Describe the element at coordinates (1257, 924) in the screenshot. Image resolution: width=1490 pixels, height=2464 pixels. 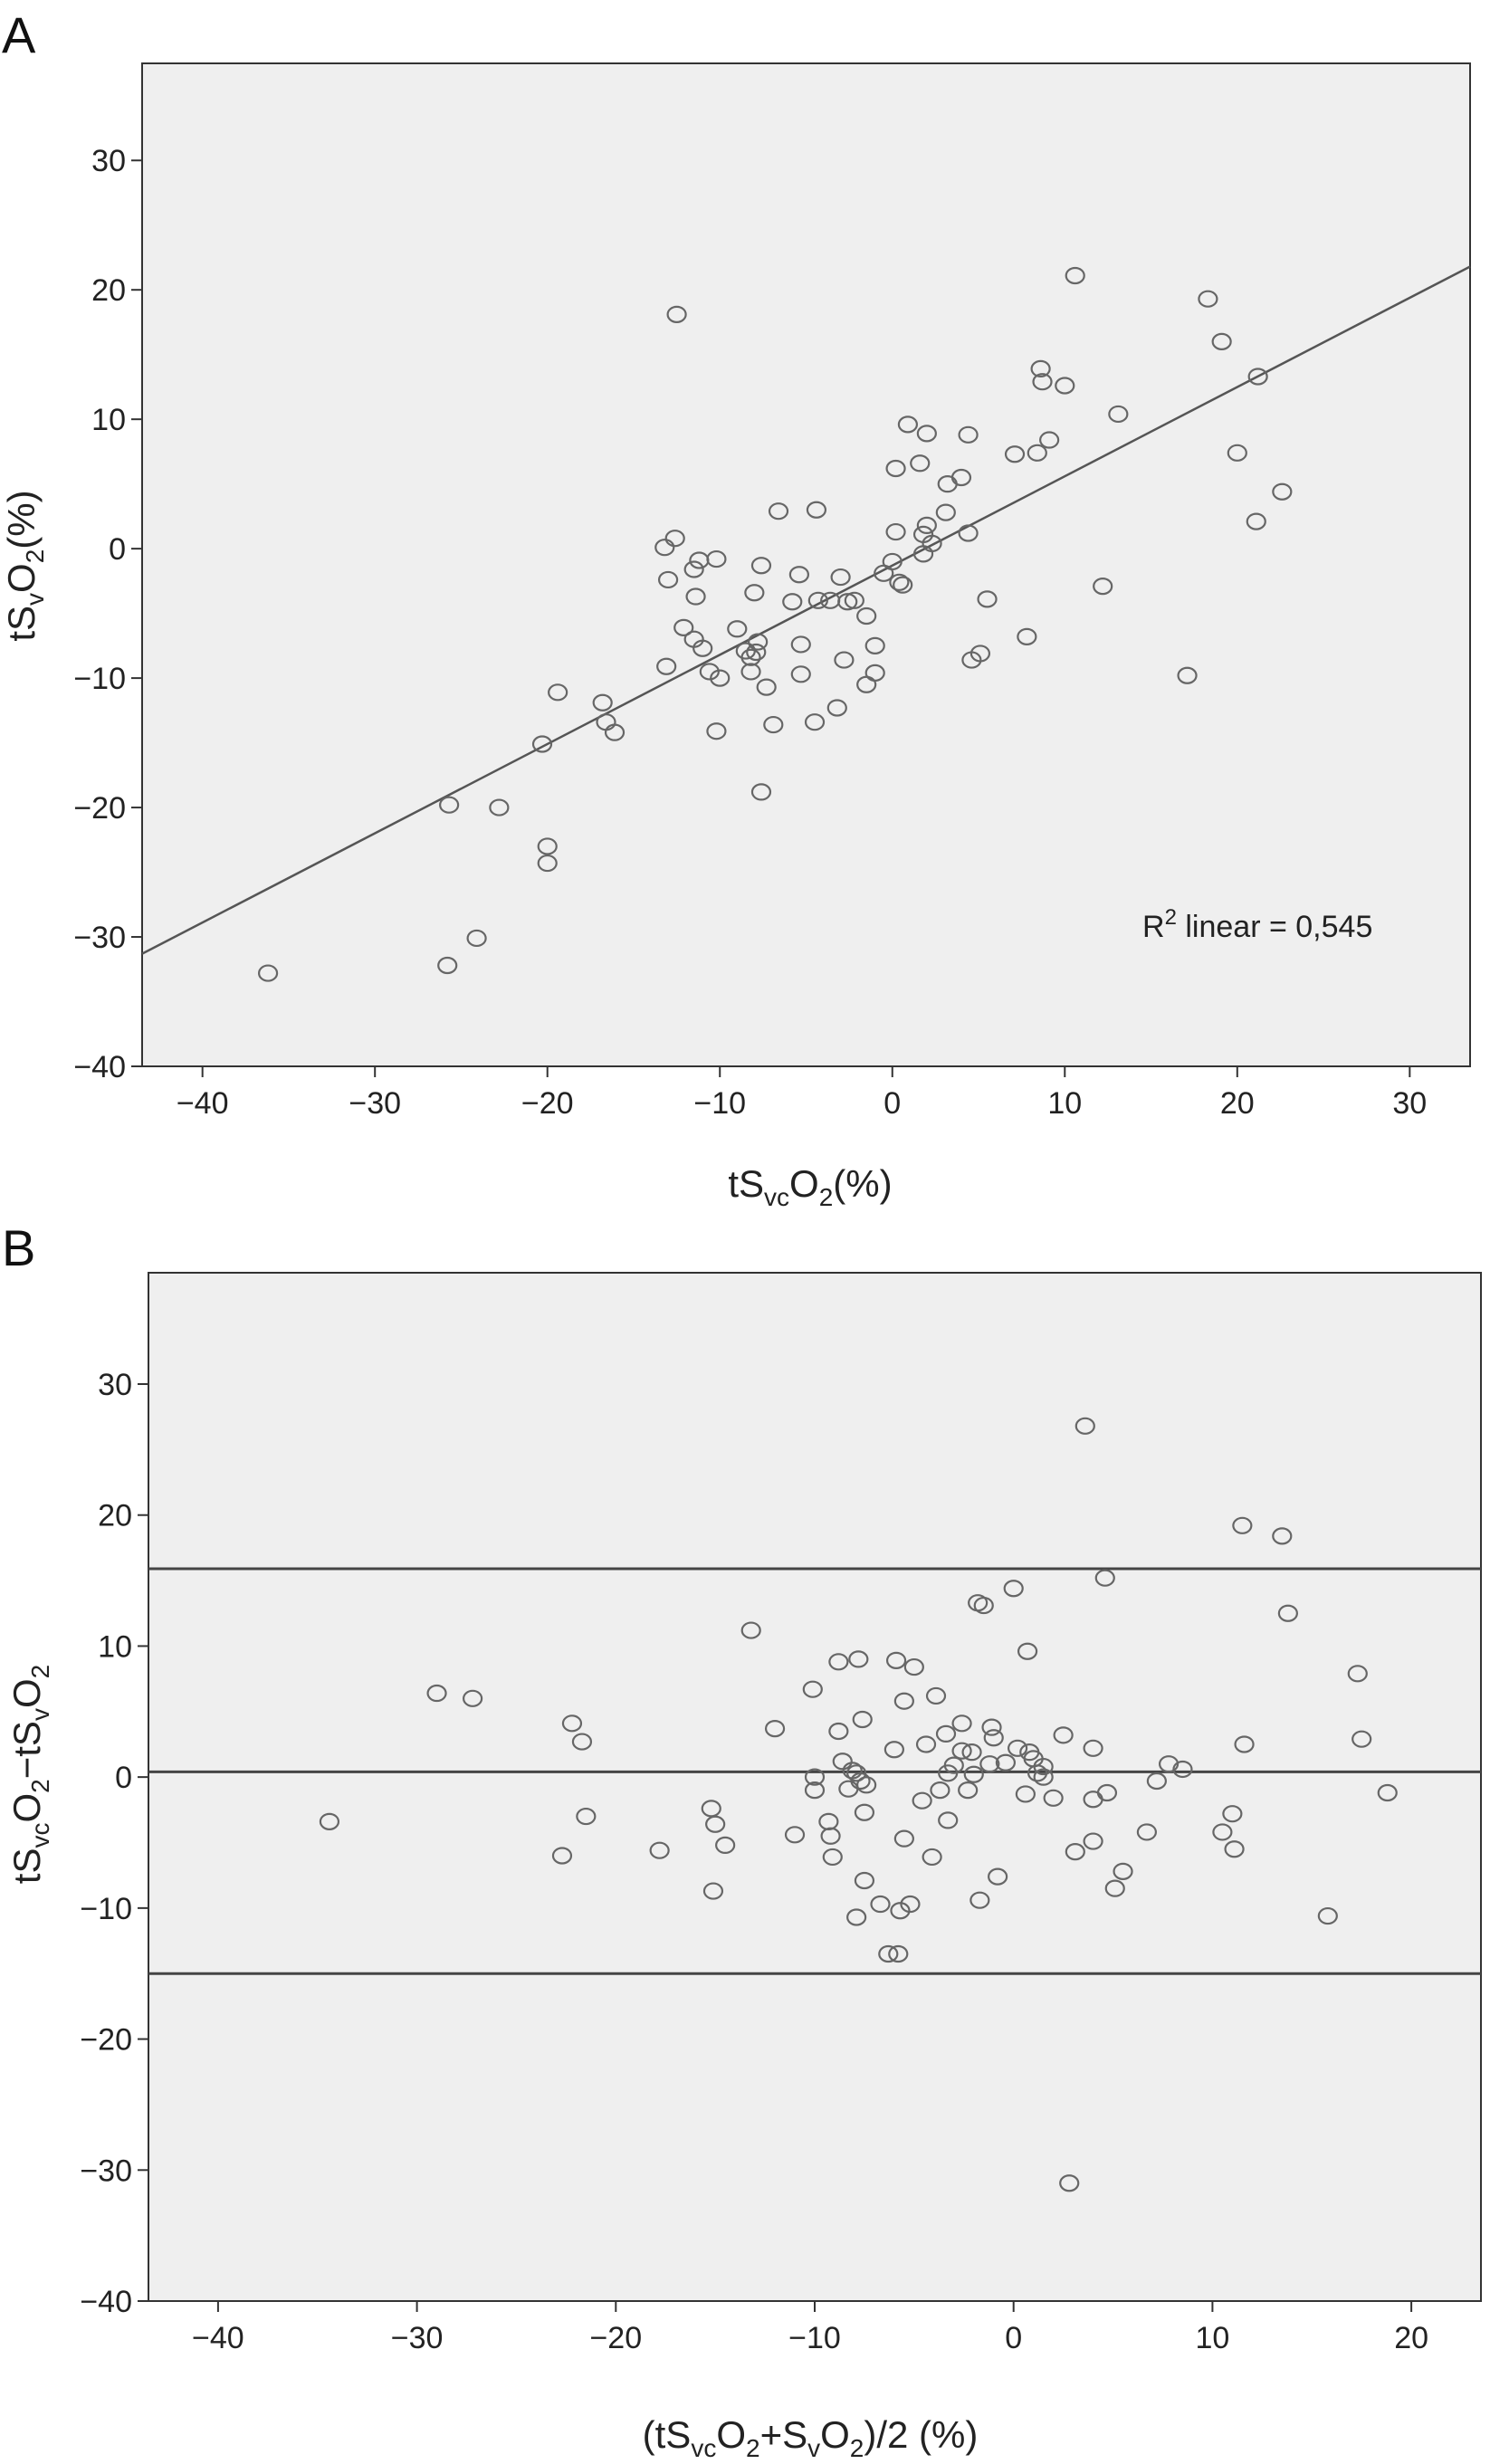
I see `r-squared-annotation: R2 linear = 0,545` at that location.